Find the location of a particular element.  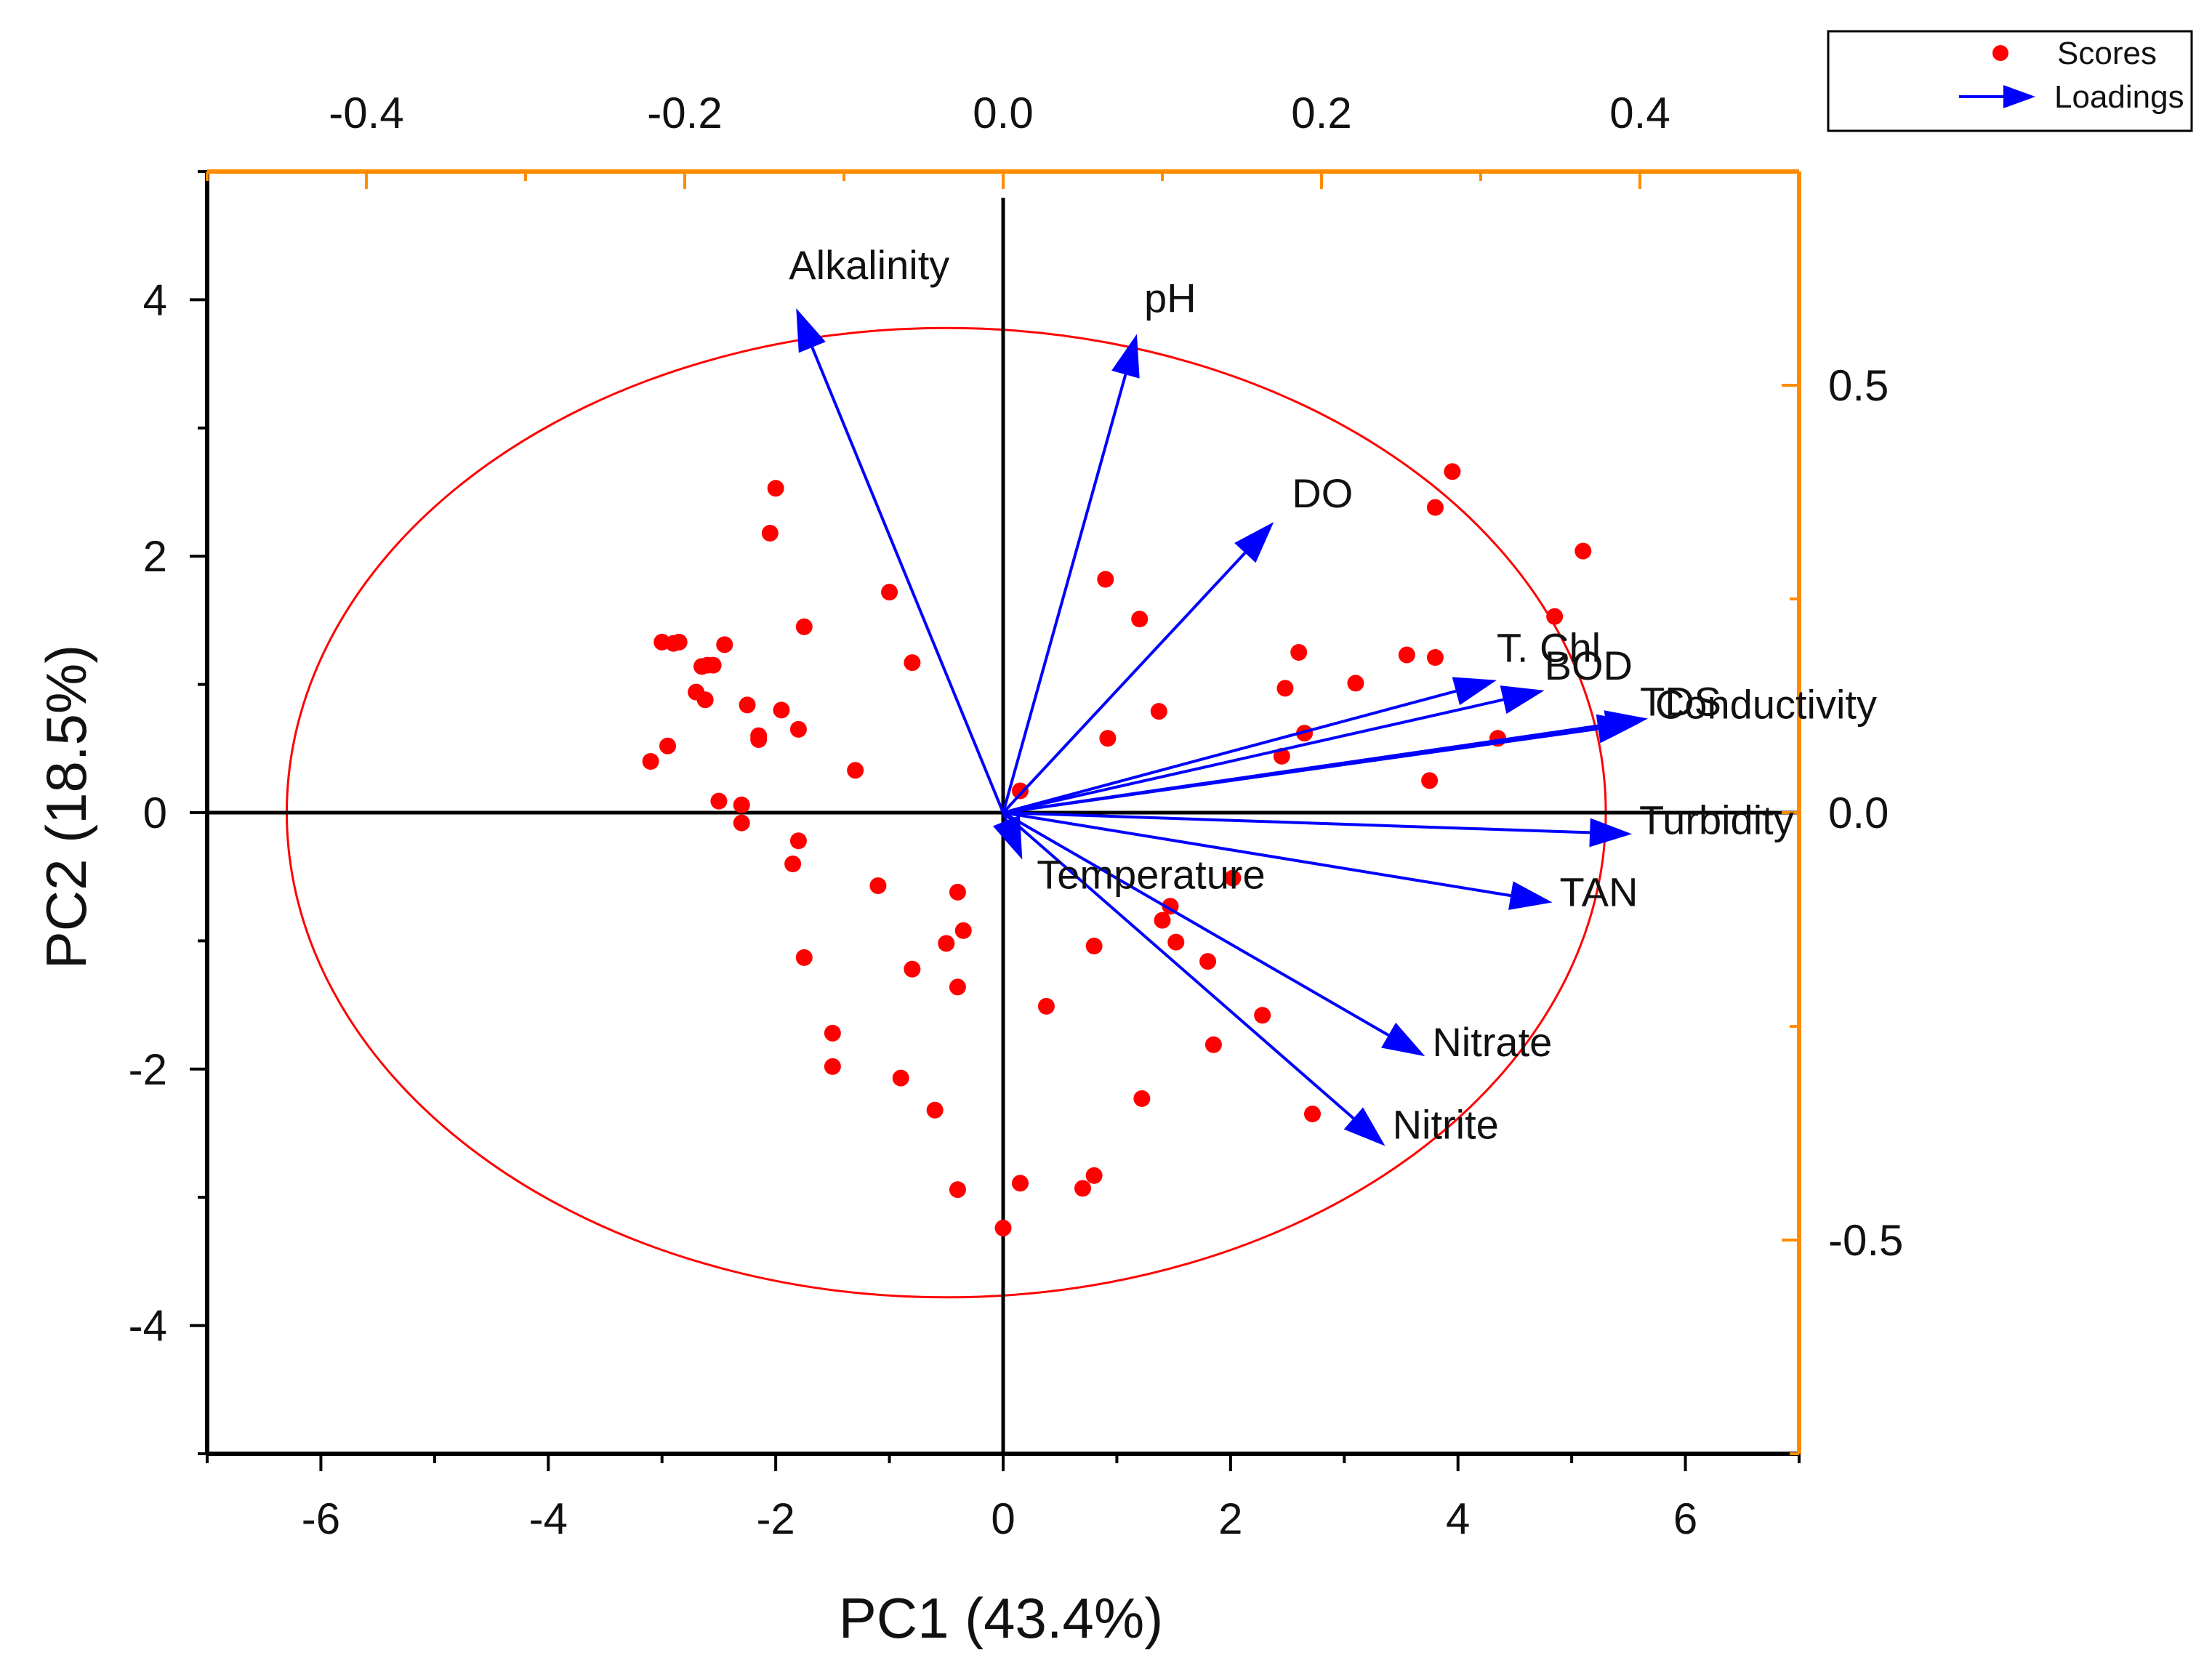

loading-label: T. Chl is located at coordinates (1549, 648).